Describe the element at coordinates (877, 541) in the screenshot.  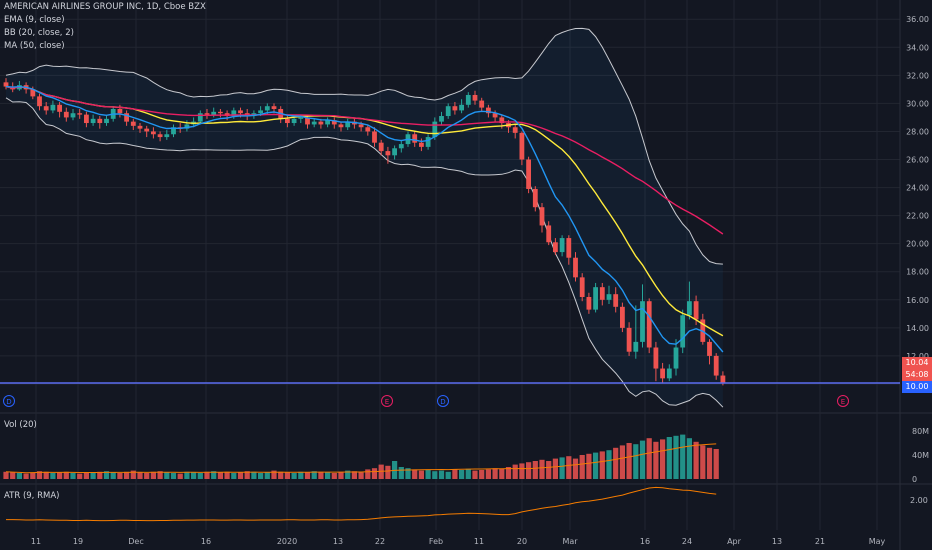
I see `time-tick-label: May` at that location.